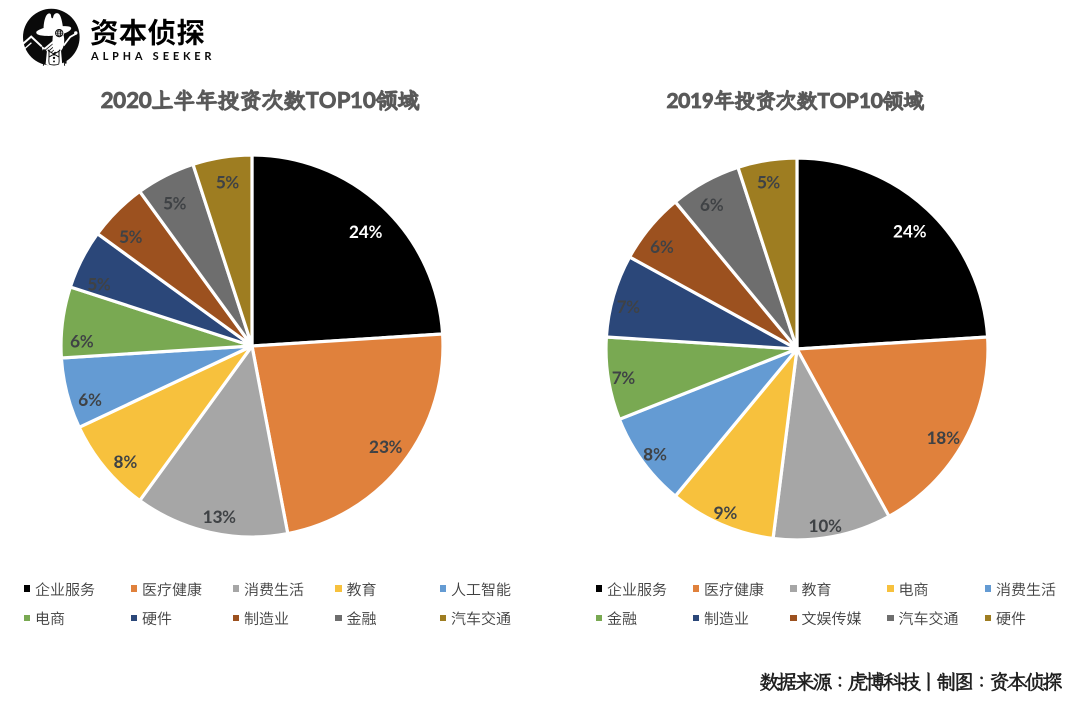 This screenshot has width=1080, height=712. Describe the element at coordinates (826, 619) in the screenshot. I see `legend-item-文娱传媒: 文娱传媒` at that location.